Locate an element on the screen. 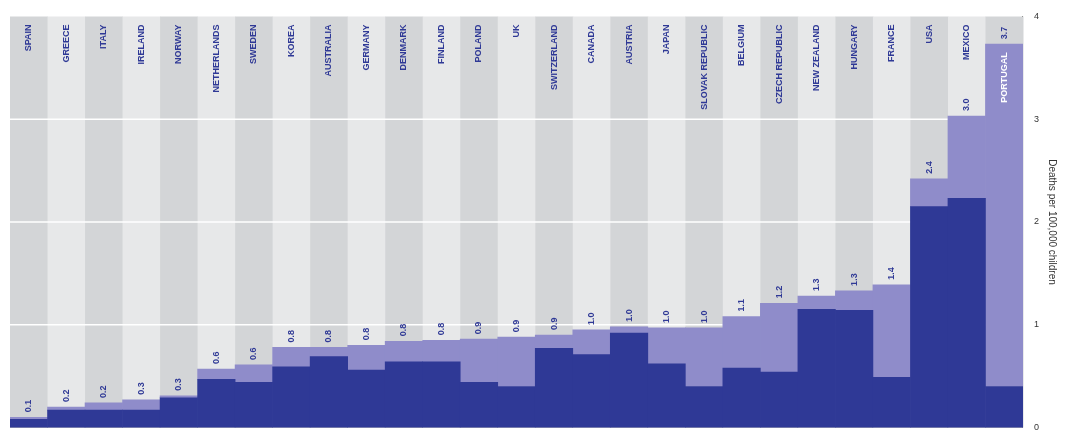 Image resolution: width=1070 pixels, height=444 pixels. total-label: 0.1 is located at coordinates (28, 406).